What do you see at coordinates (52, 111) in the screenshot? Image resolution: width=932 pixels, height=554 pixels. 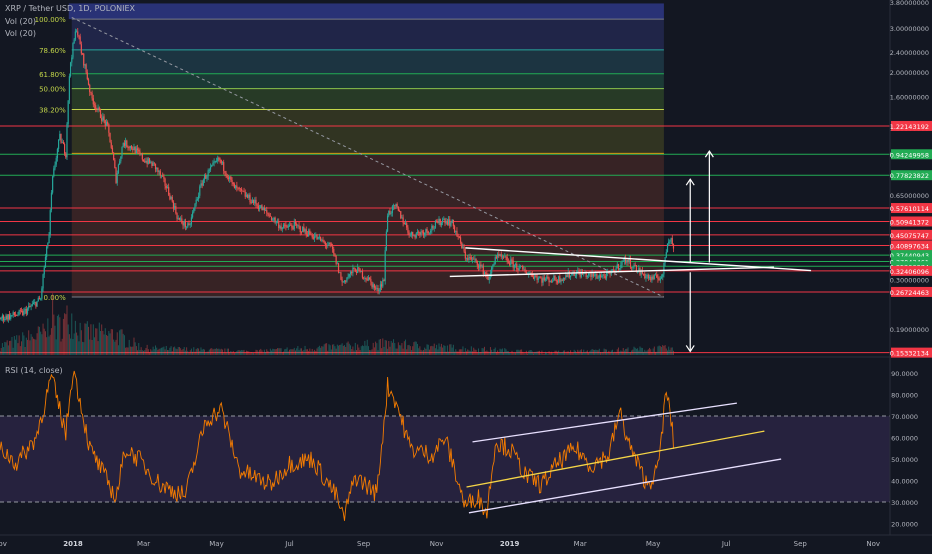 I see `fib-level-label: 38.20%` at bounding box center [52, 111].